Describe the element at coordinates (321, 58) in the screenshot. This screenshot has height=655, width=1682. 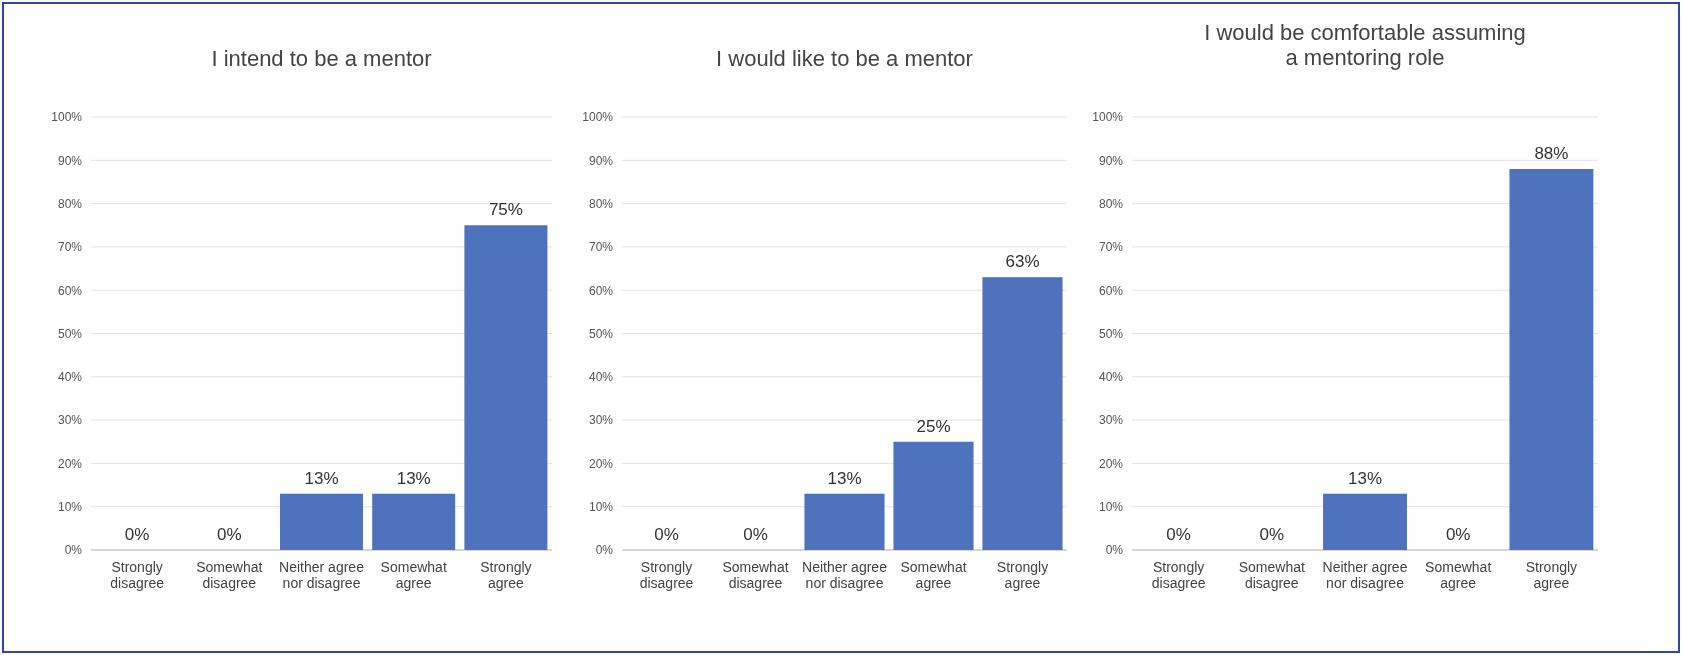
I see `chart-title: I intend to be a mentor` at that location.